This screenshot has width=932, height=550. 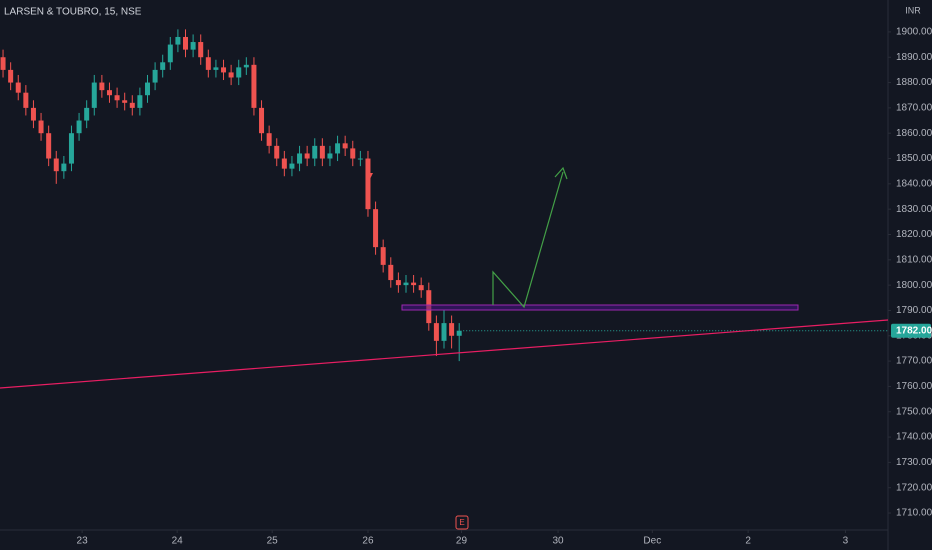 I want to click on y-tick-label: 1850.00, so click(x=914, y=158).